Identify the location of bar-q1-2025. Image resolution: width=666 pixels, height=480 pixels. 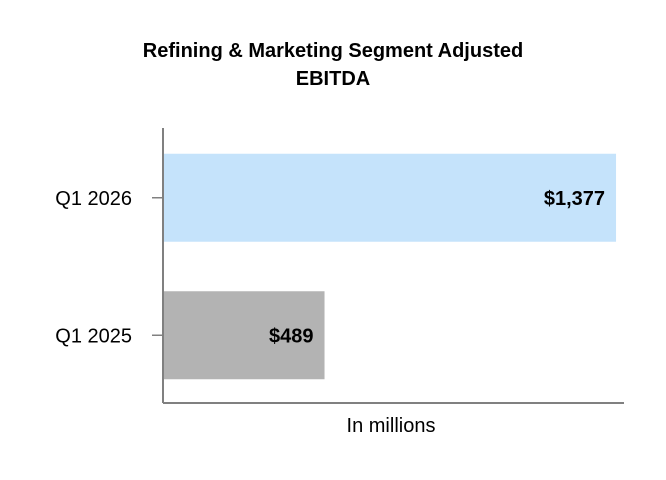
(244, 335).